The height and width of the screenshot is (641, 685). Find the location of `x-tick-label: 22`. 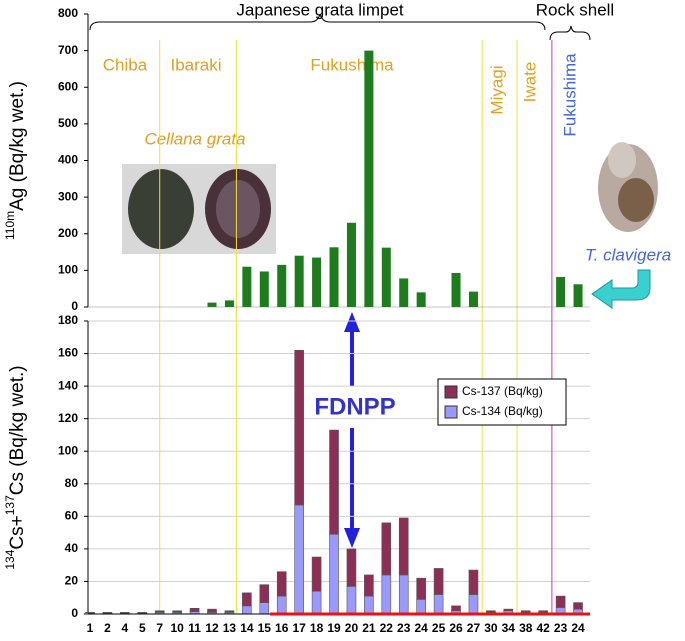

x-tick-label: 22 is located at coordinates (387, 628).